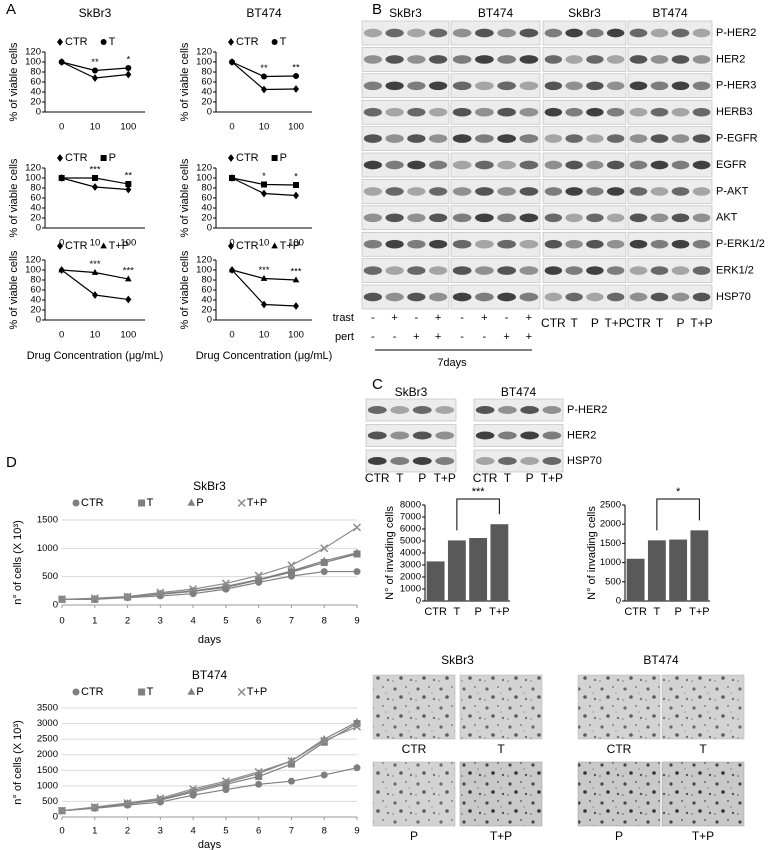 The image size is (778, 850). Describe the element at coordinates (33, 62) in the screenshot. I see `y-tick-label: 100` at that location.